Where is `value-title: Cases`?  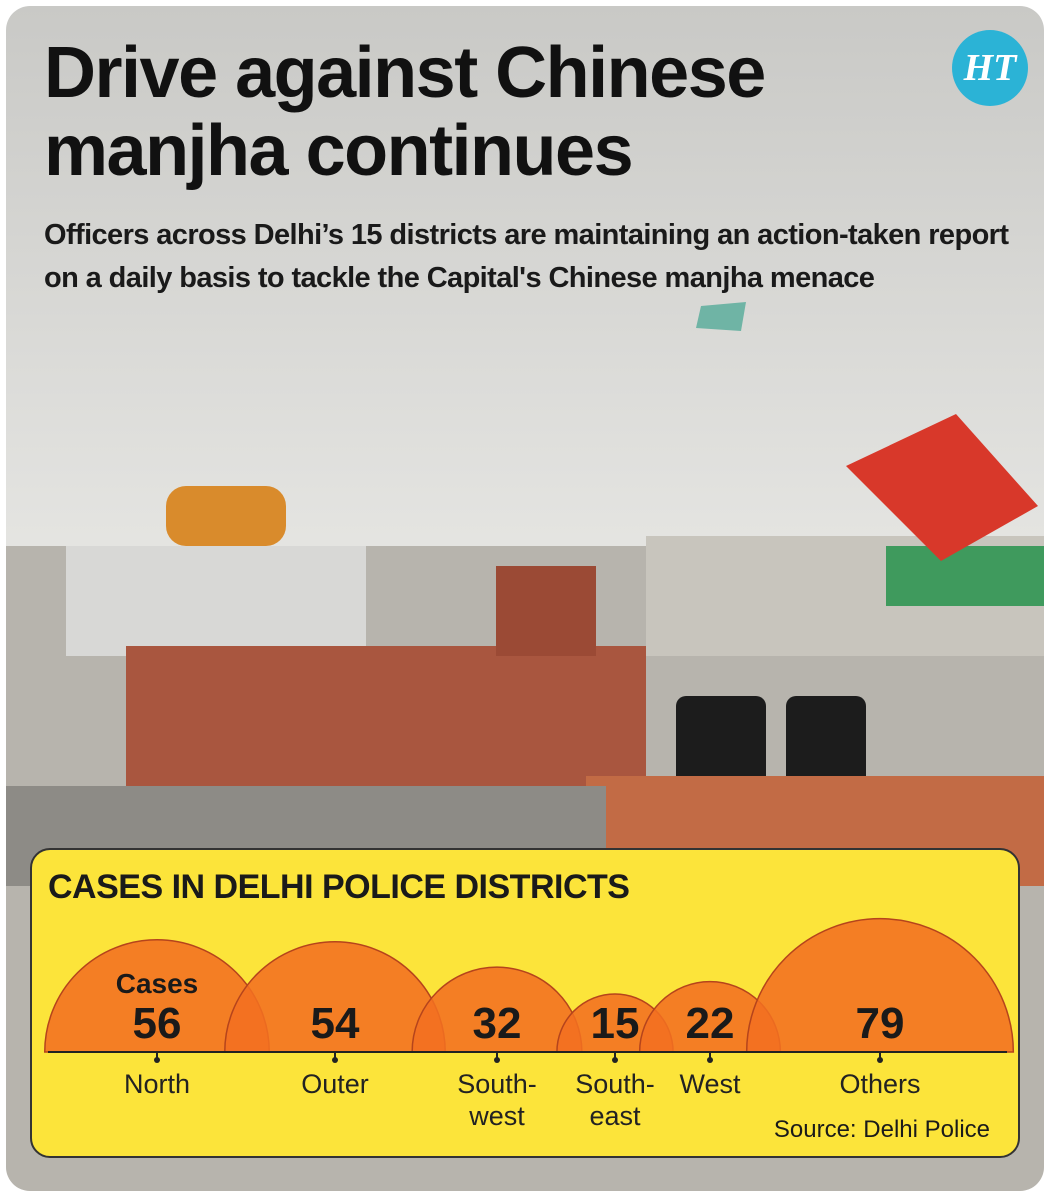
value-title: Cases is located at coordinates (157, 983).